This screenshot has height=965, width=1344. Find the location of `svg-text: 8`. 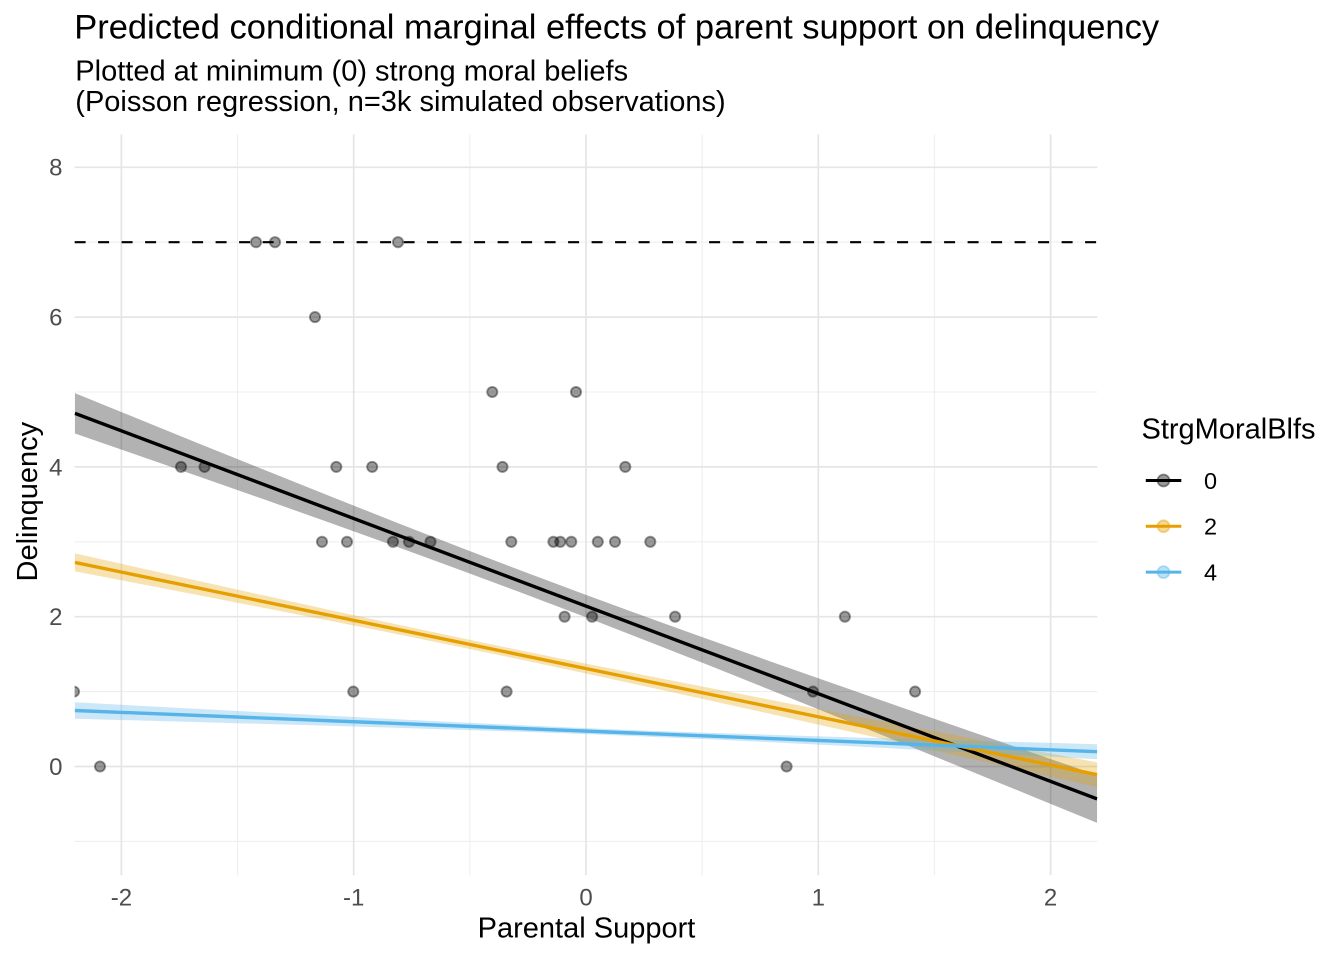

svg-text: 8 is located at coordinates (55, 168).